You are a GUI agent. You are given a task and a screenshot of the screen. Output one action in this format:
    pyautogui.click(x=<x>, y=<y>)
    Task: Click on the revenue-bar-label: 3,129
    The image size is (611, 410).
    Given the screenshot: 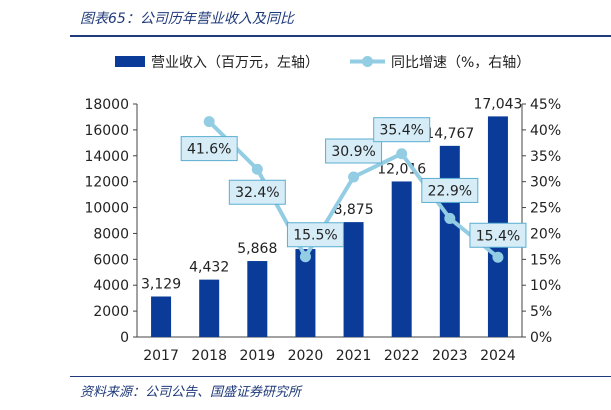 What is the action you would take?
    pyautogui.click(x=161, y=284)
    